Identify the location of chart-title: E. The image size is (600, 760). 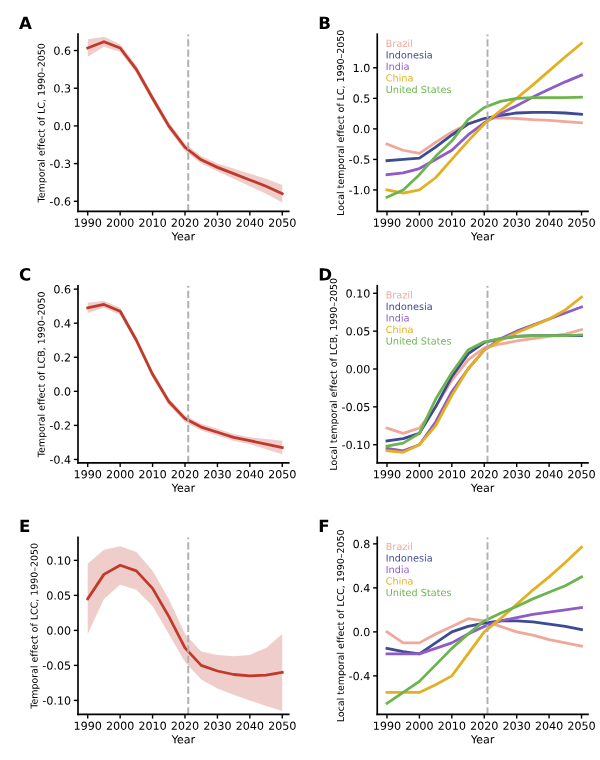
(25, 525).